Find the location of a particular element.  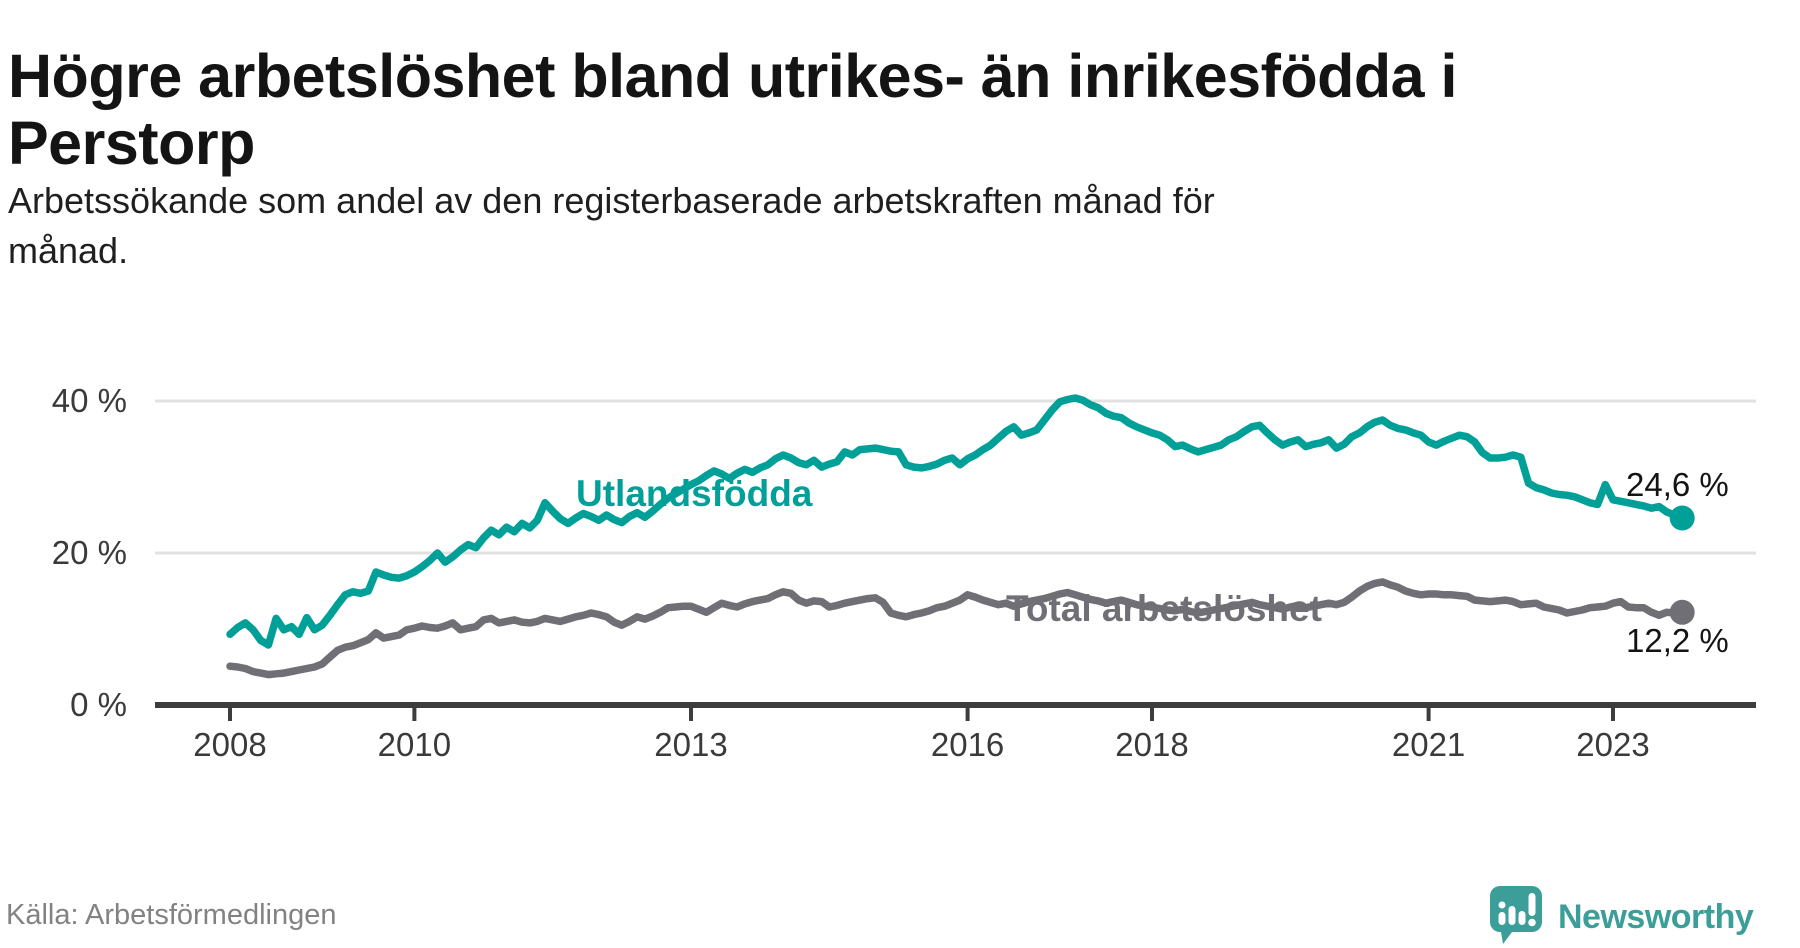

x-axis-label-2018: 2018 is located at coordinates (1152, 744).